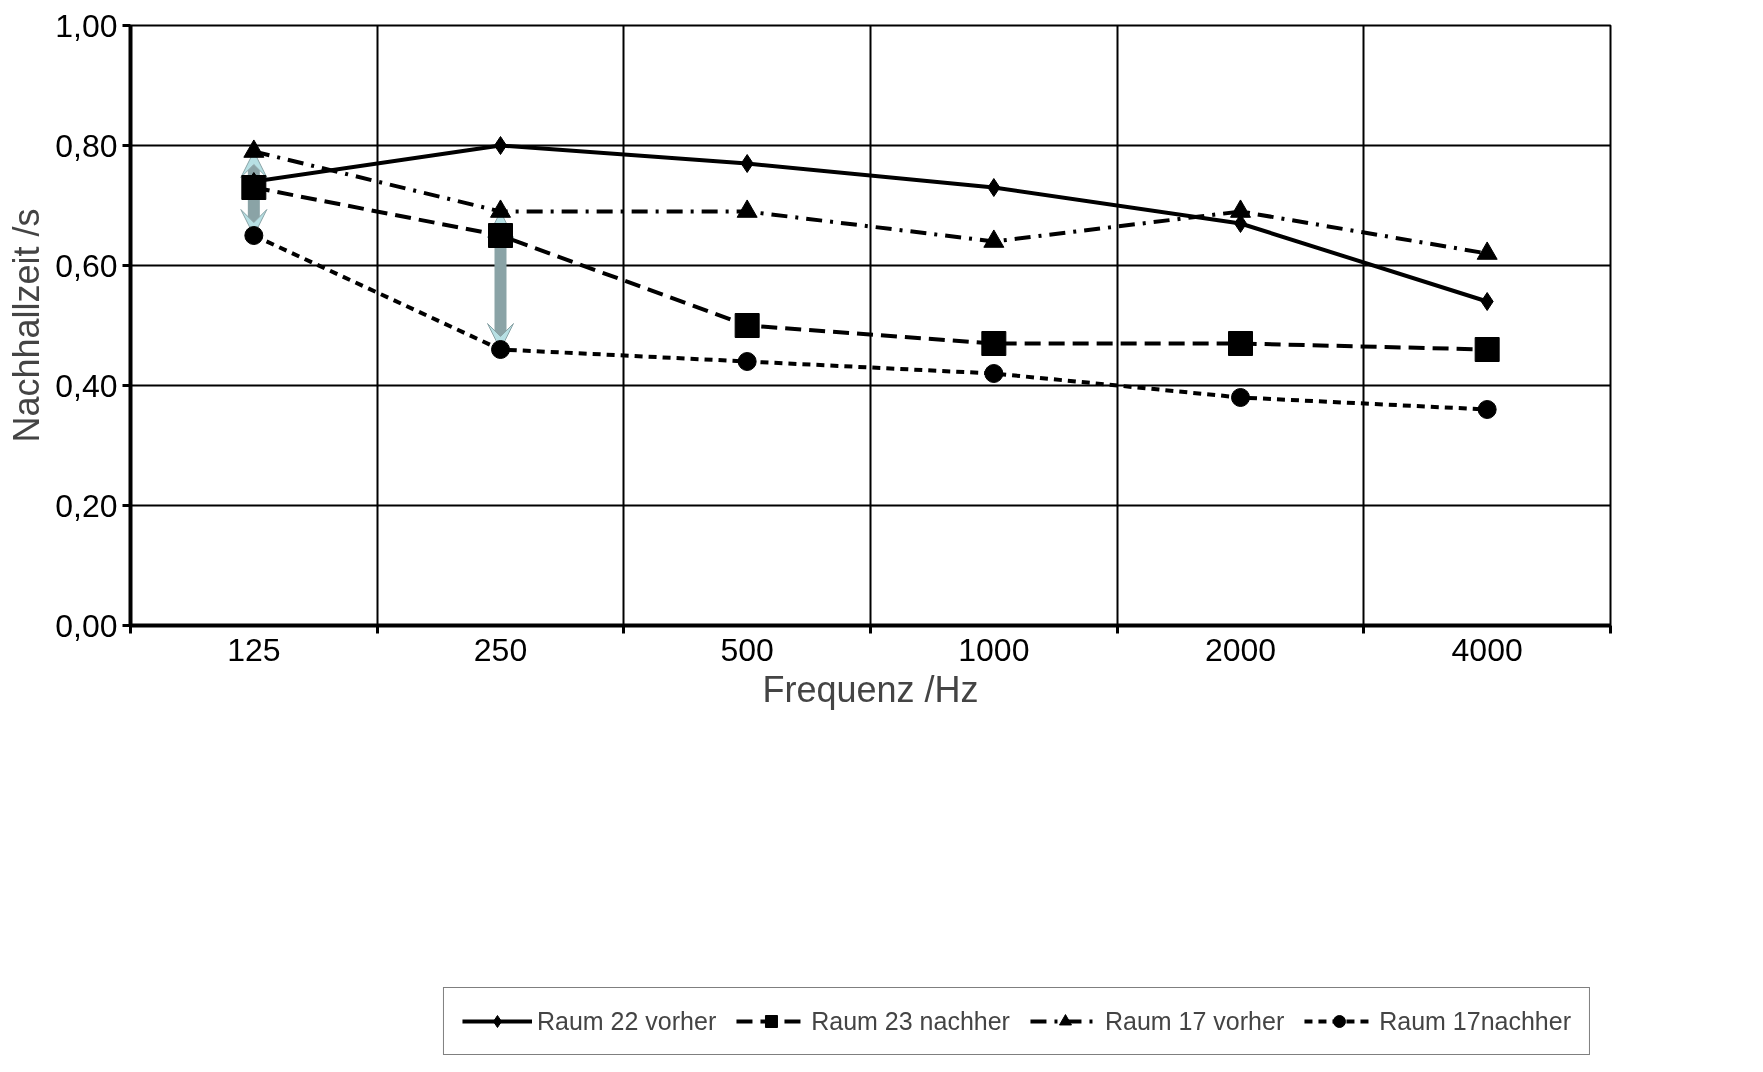  I want to click on x-tick-label: 1000, so click(994, 649).